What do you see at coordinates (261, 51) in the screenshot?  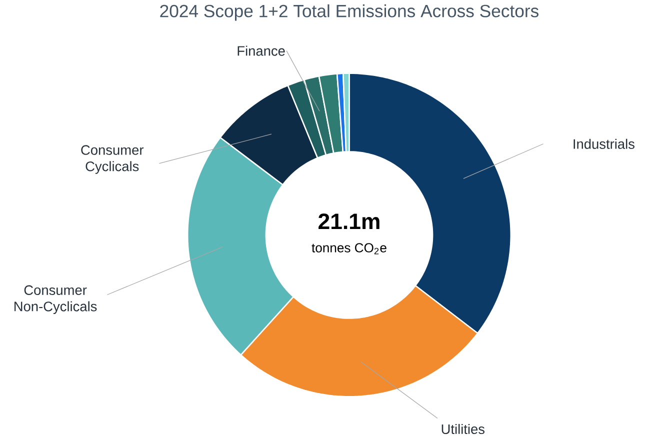 I see `slice-label: Finance` at bounding box center [261, 51].